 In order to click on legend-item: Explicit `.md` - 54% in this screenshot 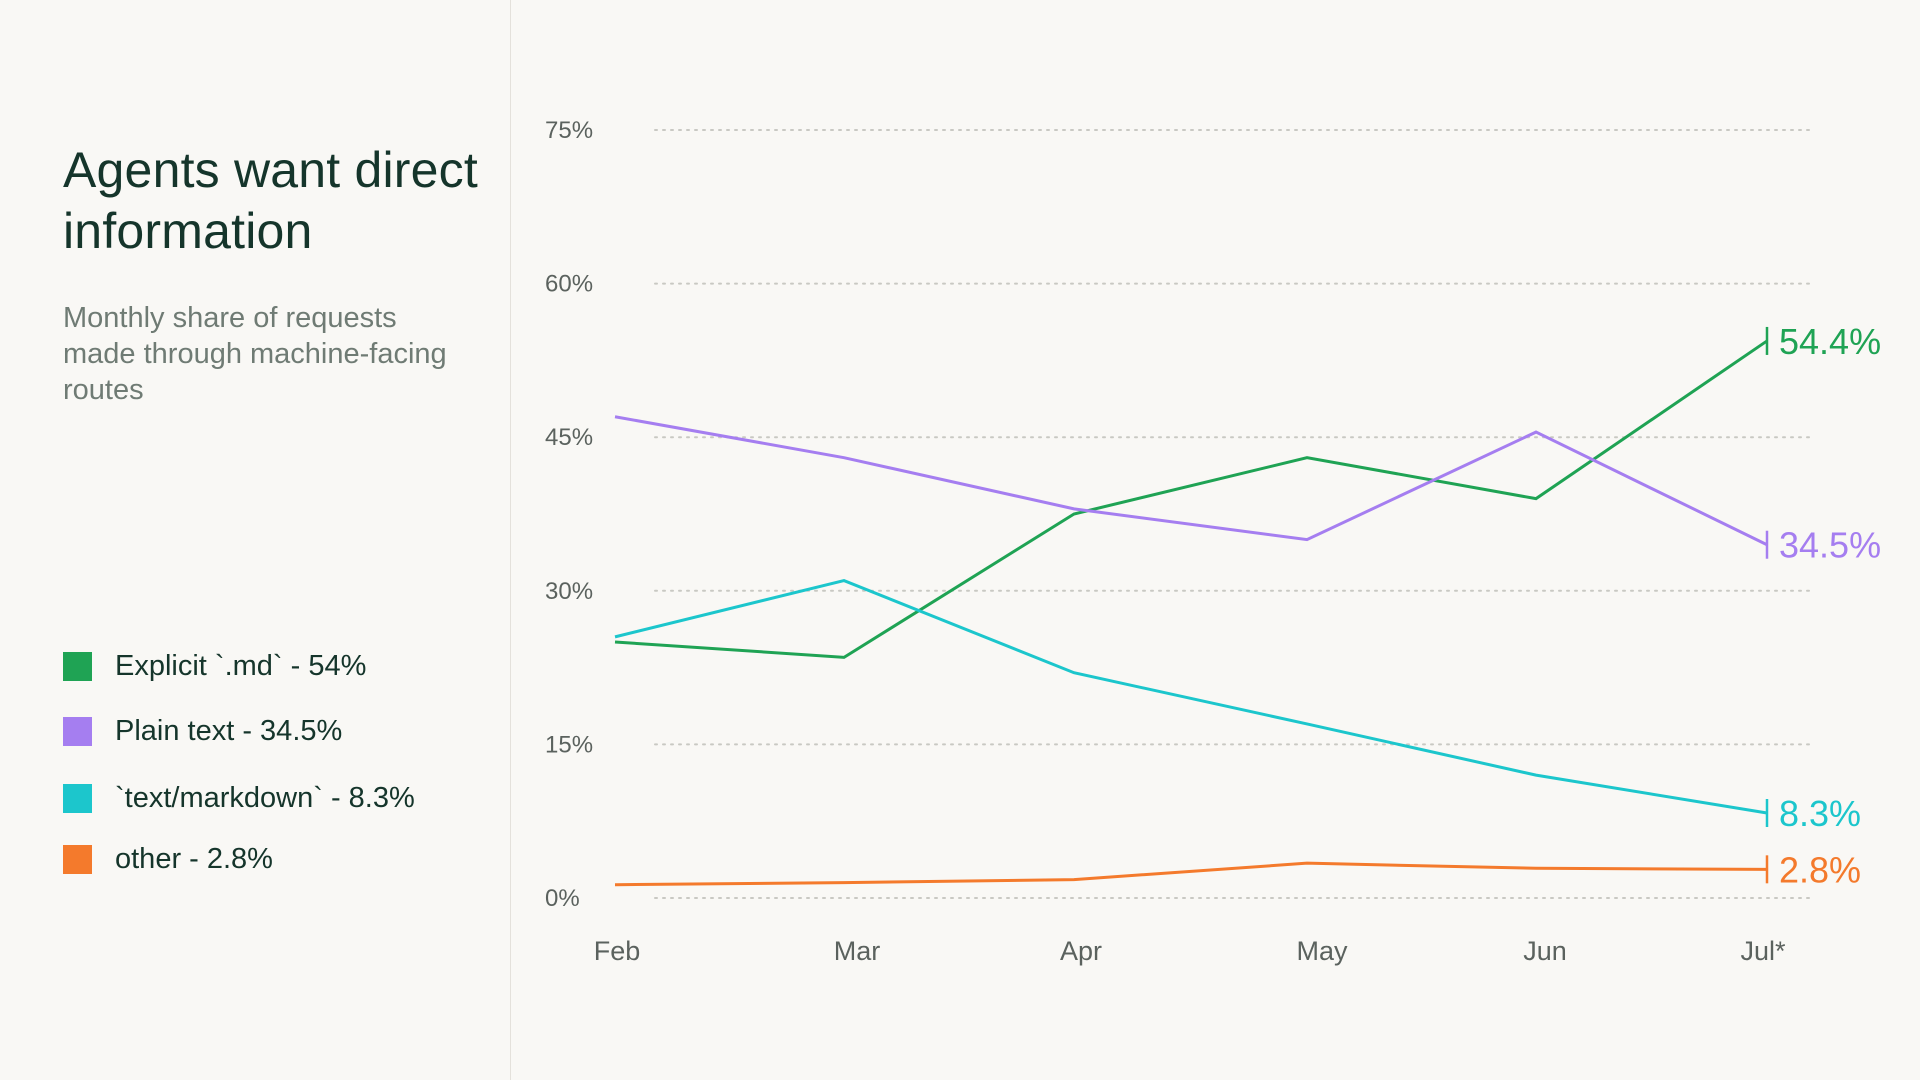, I will do `click(214, 666)`.